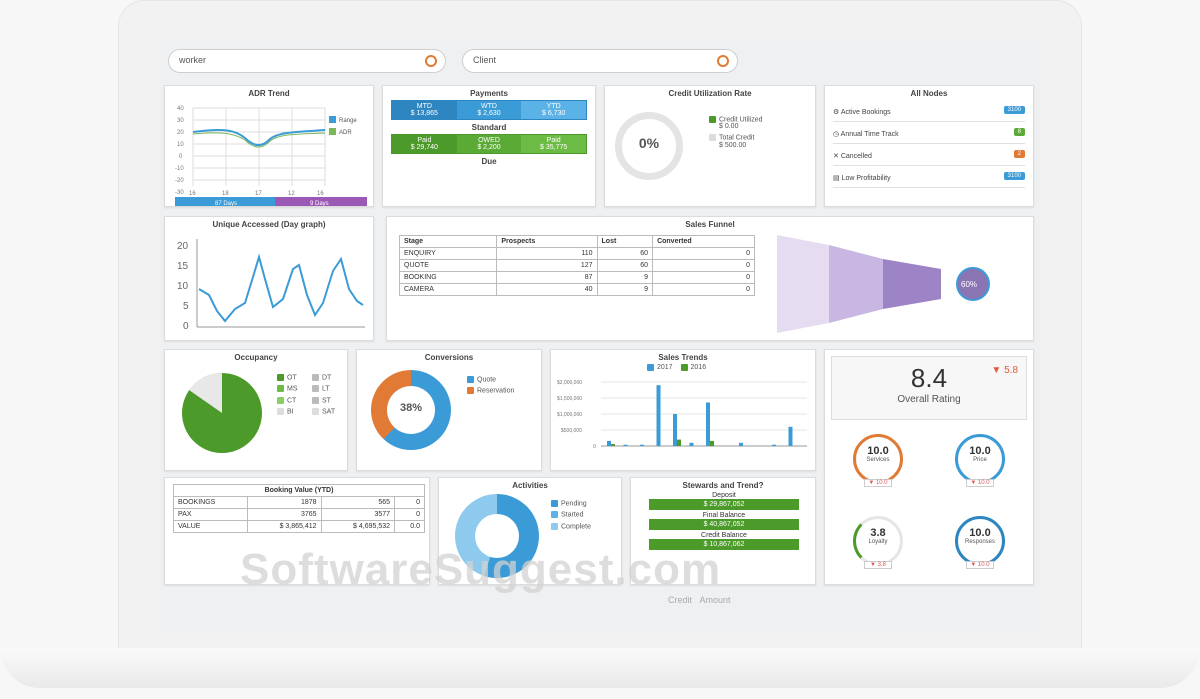 The height and width of the screenshot is (699, 1200). Describe the element at coordinates (294, 400) in the screenshot. I see `legend-item: CT` at that location.